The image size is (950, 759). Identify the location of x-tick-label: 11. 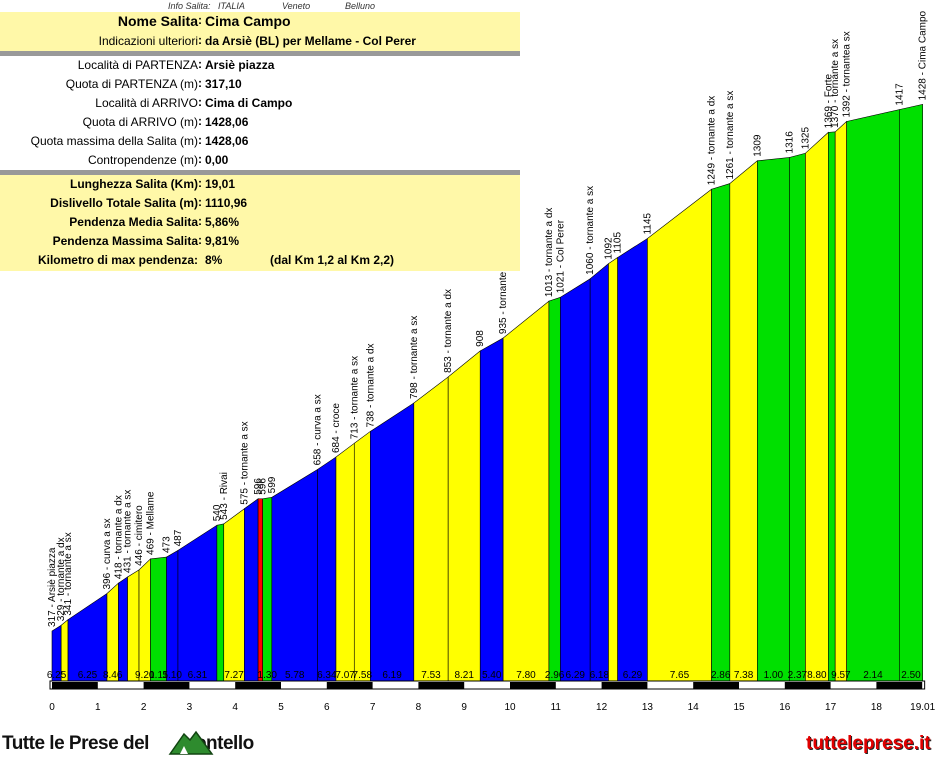
(556, 707).